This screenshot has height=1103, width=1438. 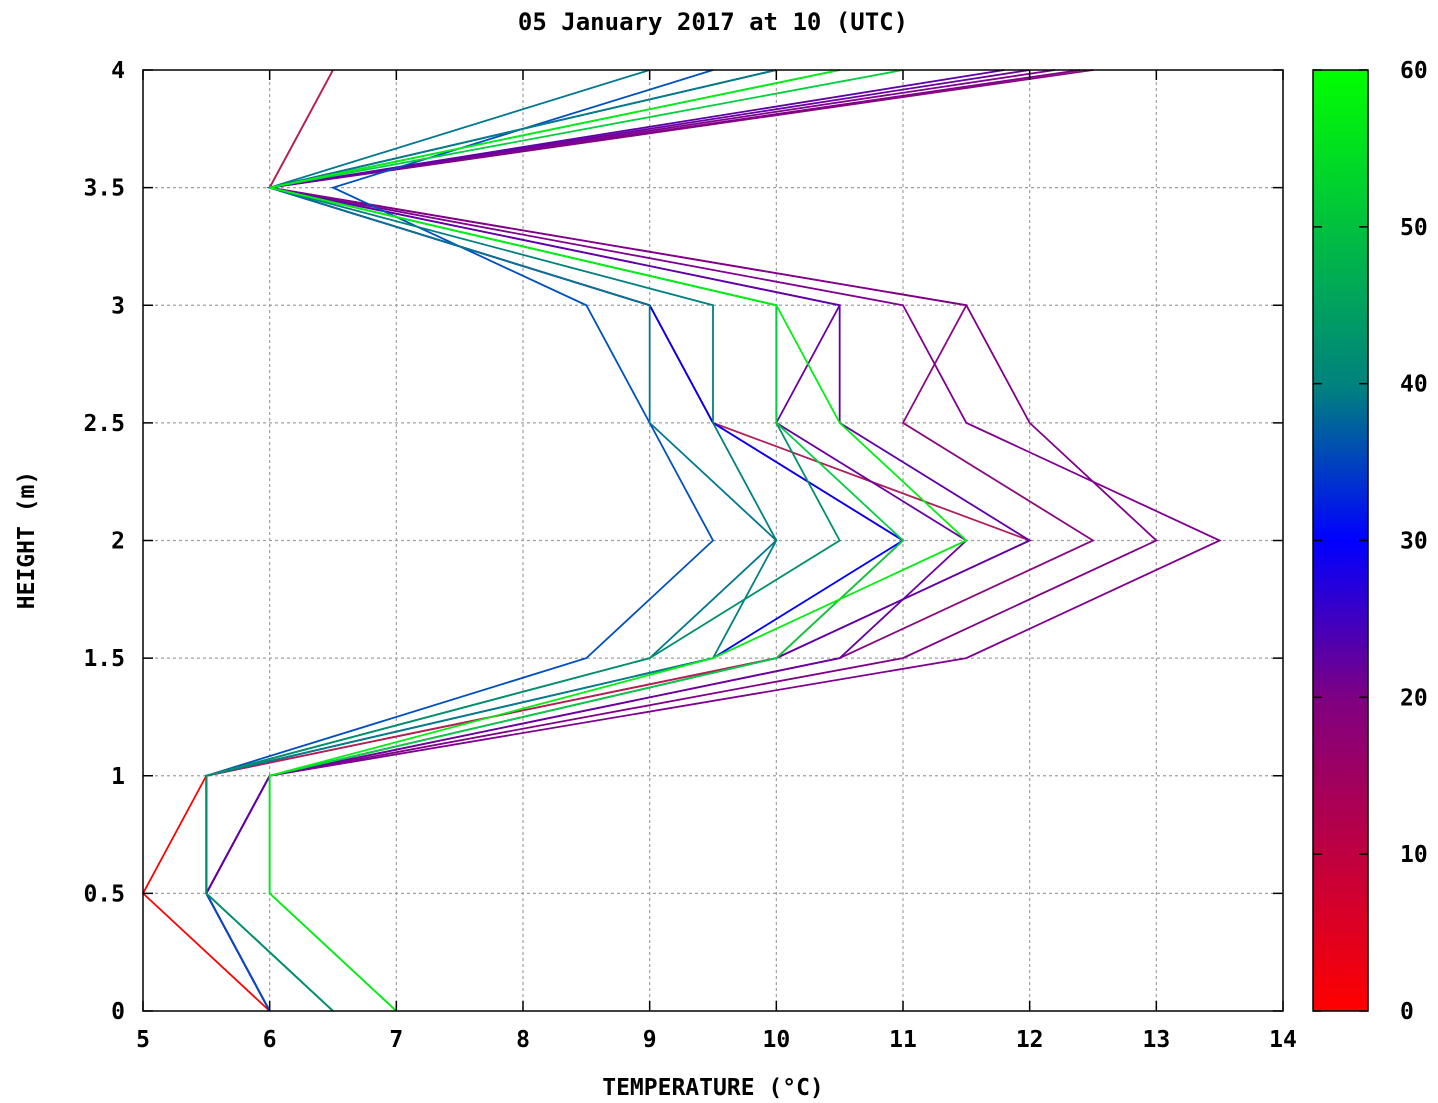 What do you see at coordinates (1414, 228) in the screenshot?
I see `colorbar-tick-label: 50` at bounding box center [1414, 228].